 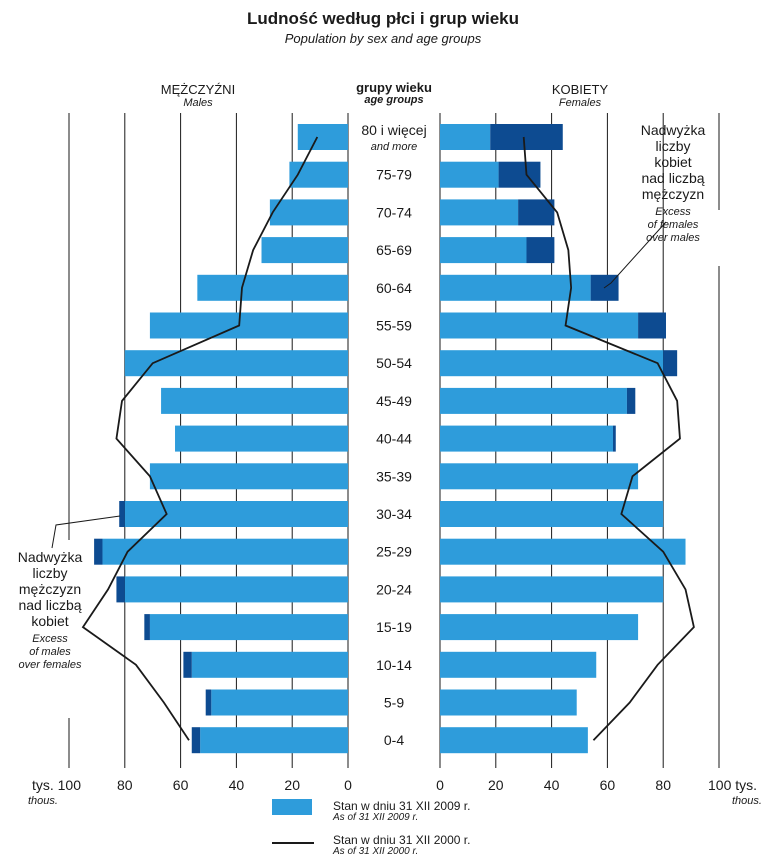 I want to click on females-header-label: KOBIETY, so click(x=580, y=89).